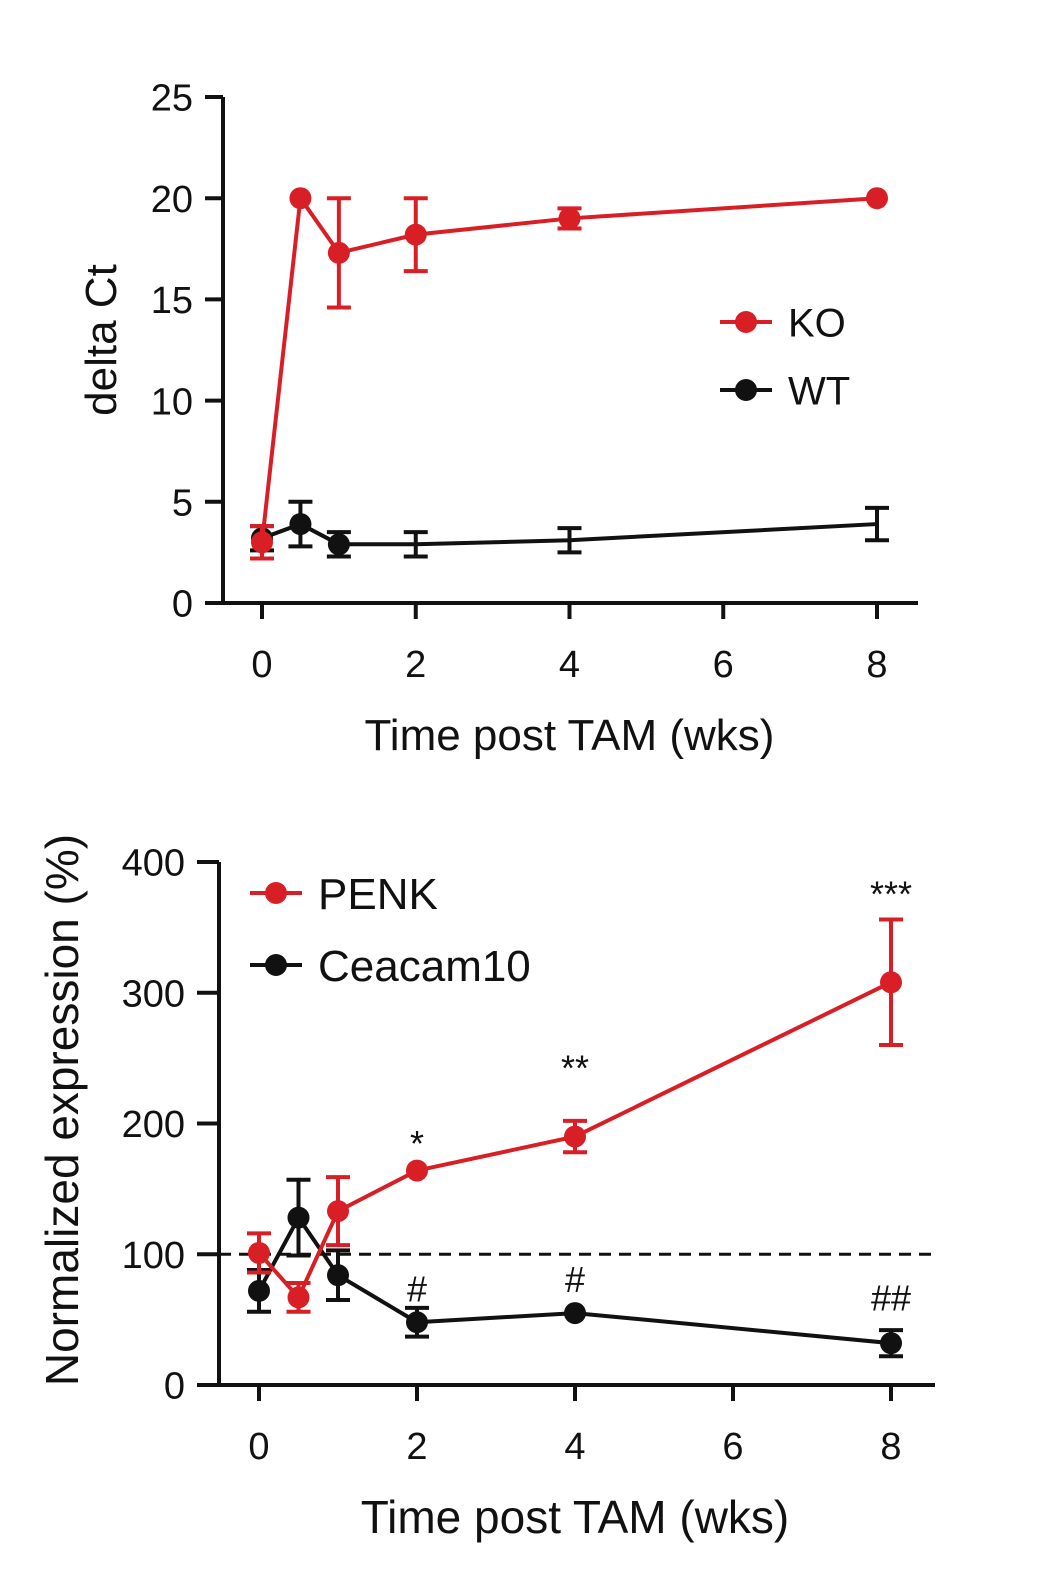  I want to click on y-tick-label: 20, so click(172, 200).